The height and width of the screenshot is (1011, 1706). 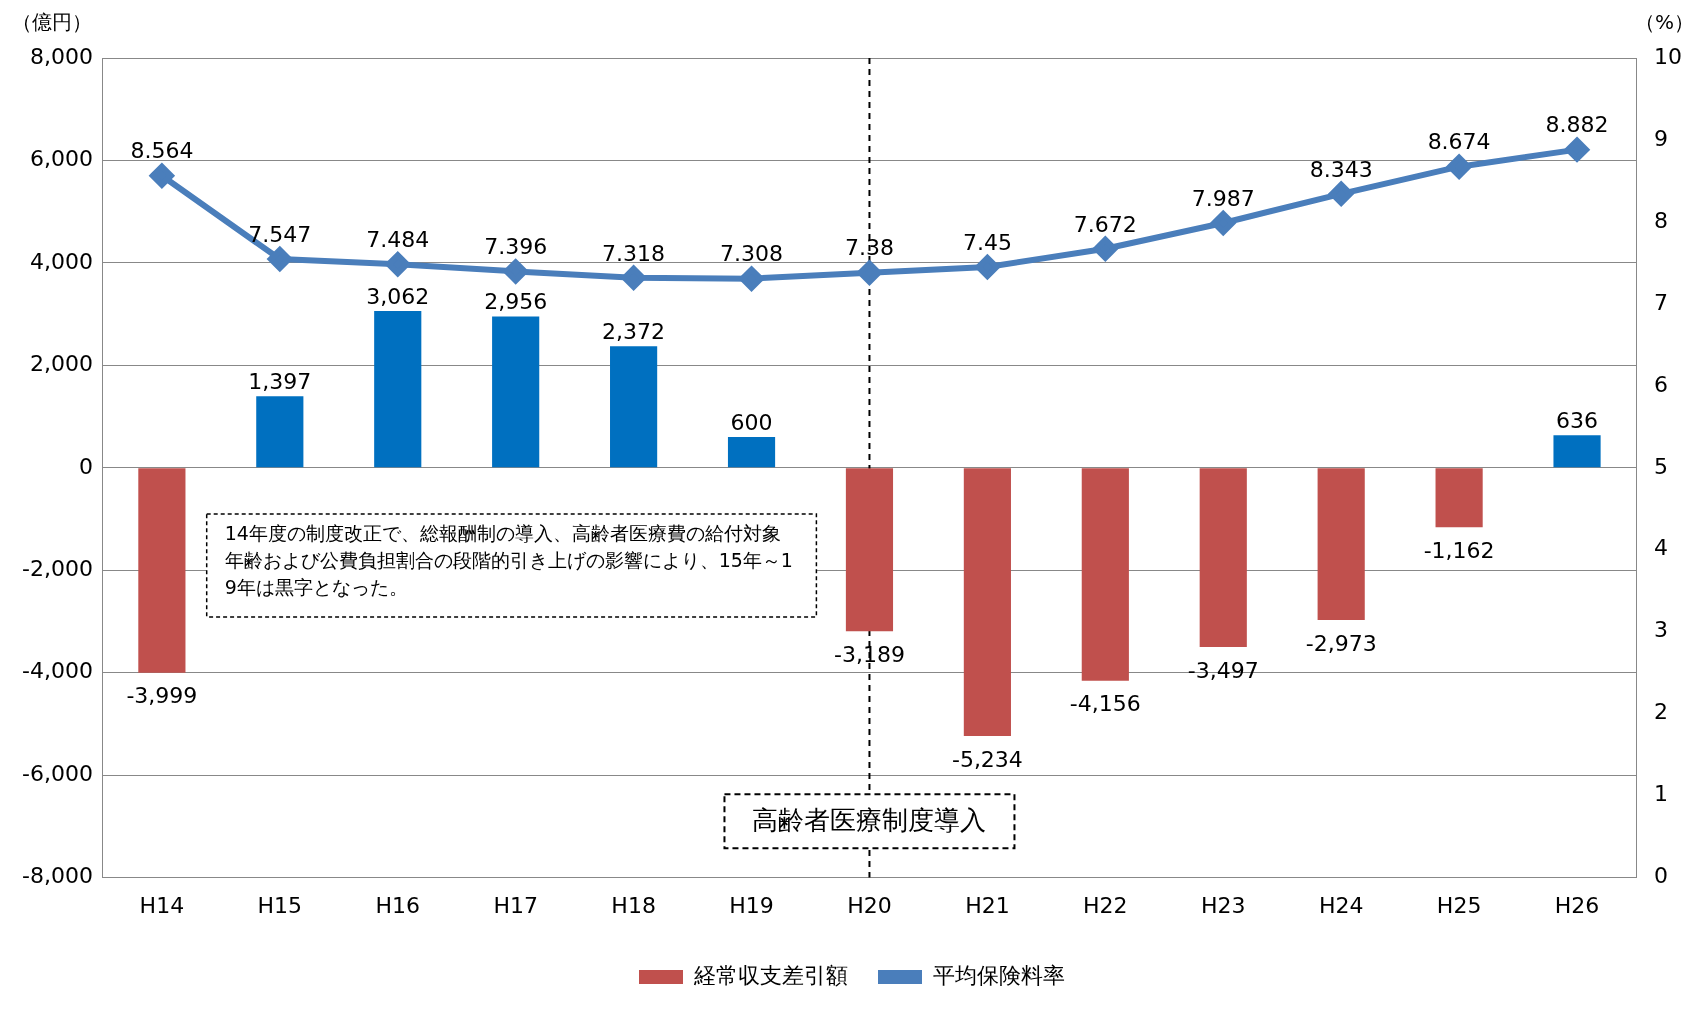 What do you see at coordinates (162, 905) in the screenshot?
I see `x-tick-label: H14` at bounding box center [162, 905].